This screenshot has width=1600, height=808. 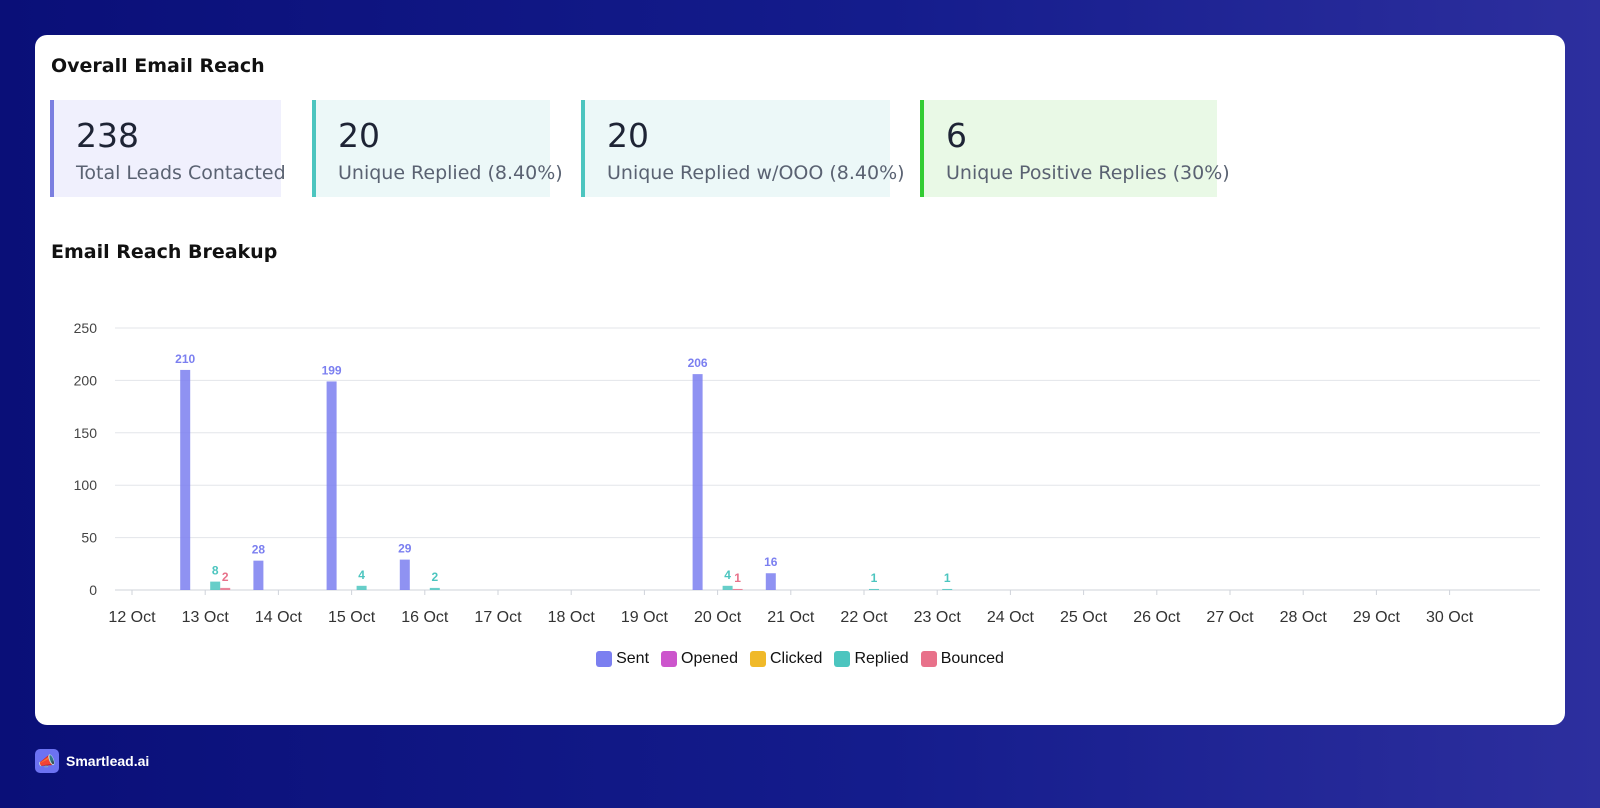 I want to click on x-tick-label: 26 Oct, so click(x=1157, y=617).